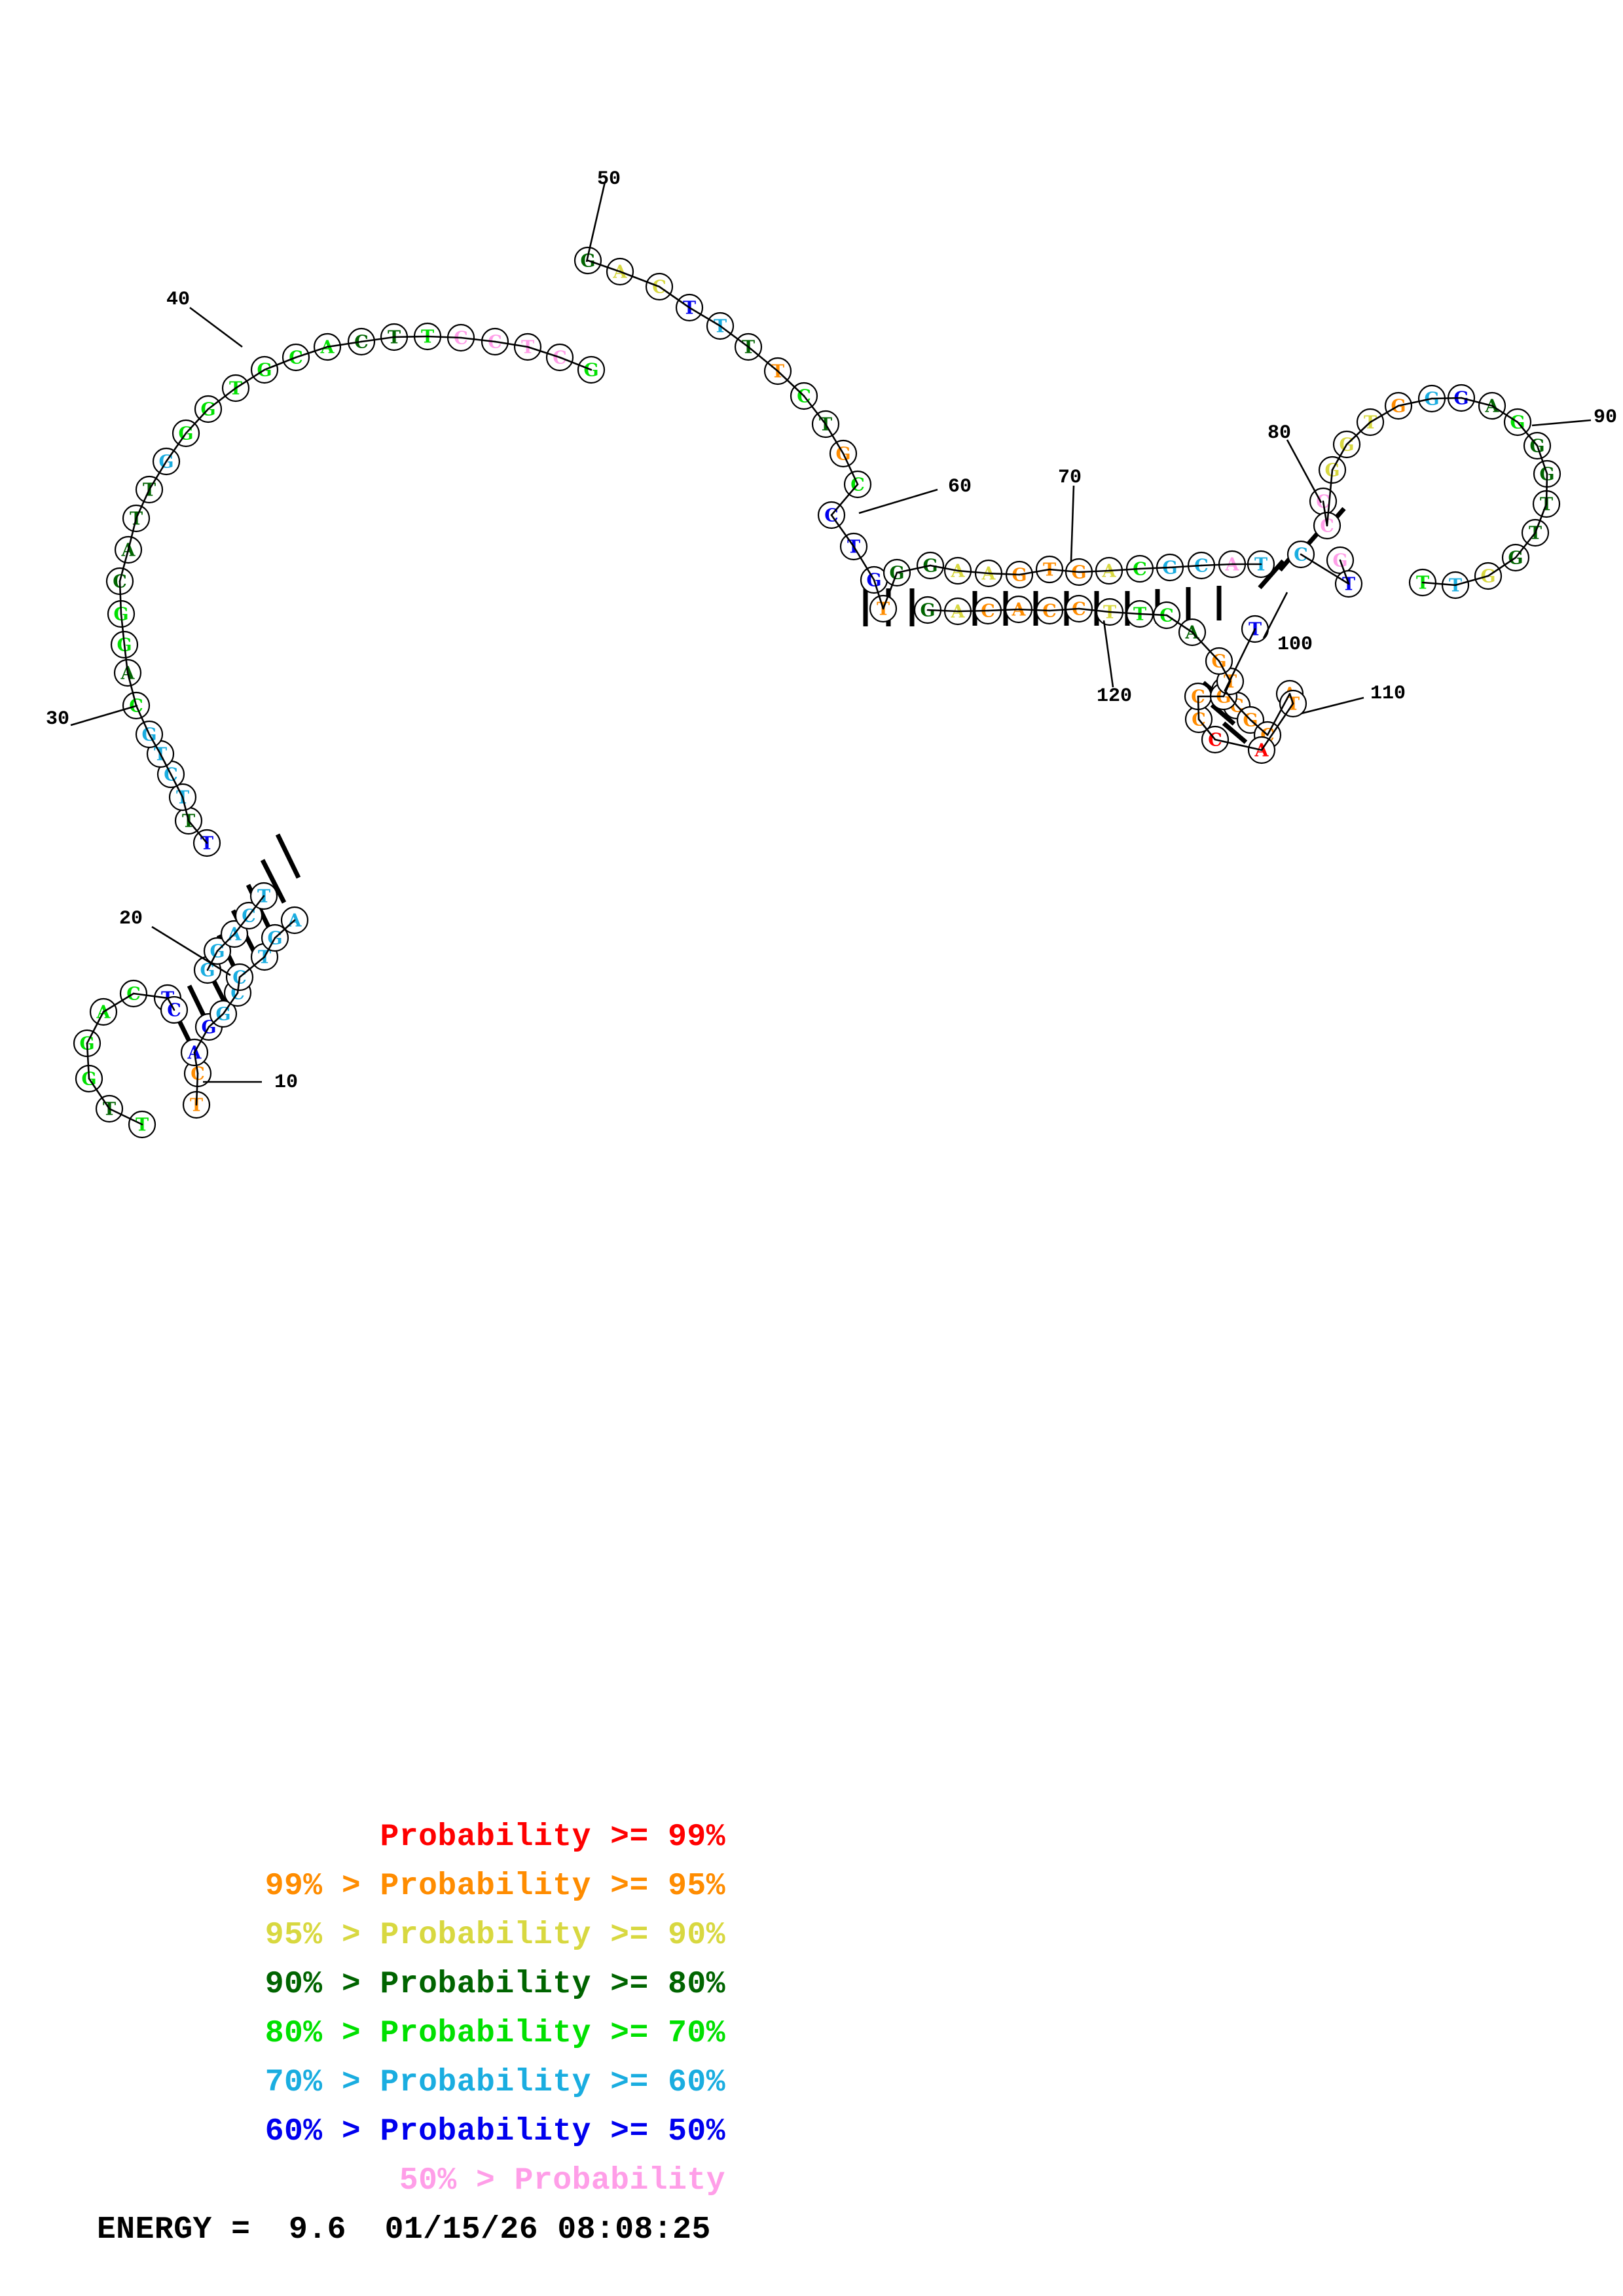 The height and width of the screenshot is (2296, 1623). Describe the element at coordinates (1279, 433) in the screenshot. I see `position-label-80: 80` at that location.